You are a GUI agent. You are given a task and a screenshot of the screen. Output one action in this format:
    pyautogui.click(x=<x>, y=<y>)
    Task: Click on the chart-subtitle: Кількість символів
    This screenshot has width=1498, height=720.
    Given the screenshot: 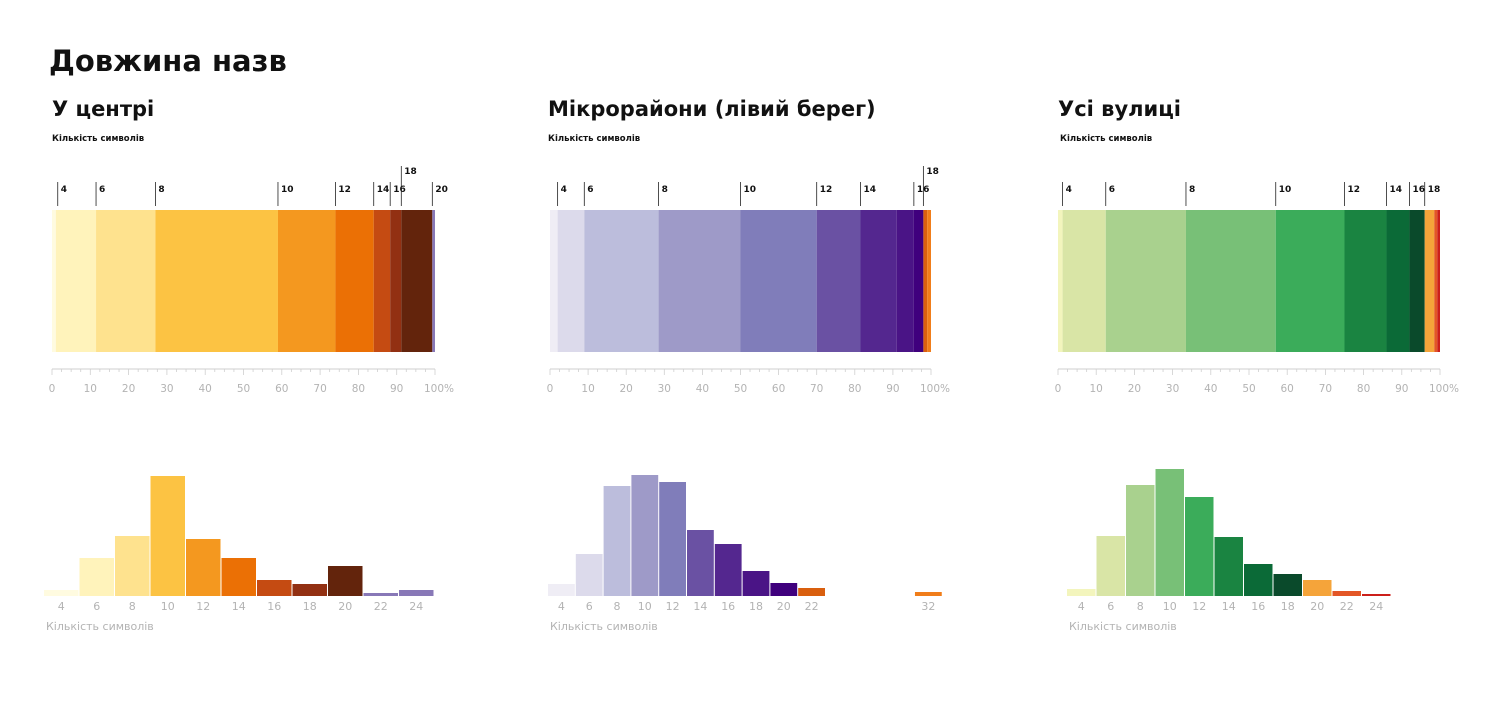 What is the action you would take?
    pyautogui.click(x=1106, y=138)
    